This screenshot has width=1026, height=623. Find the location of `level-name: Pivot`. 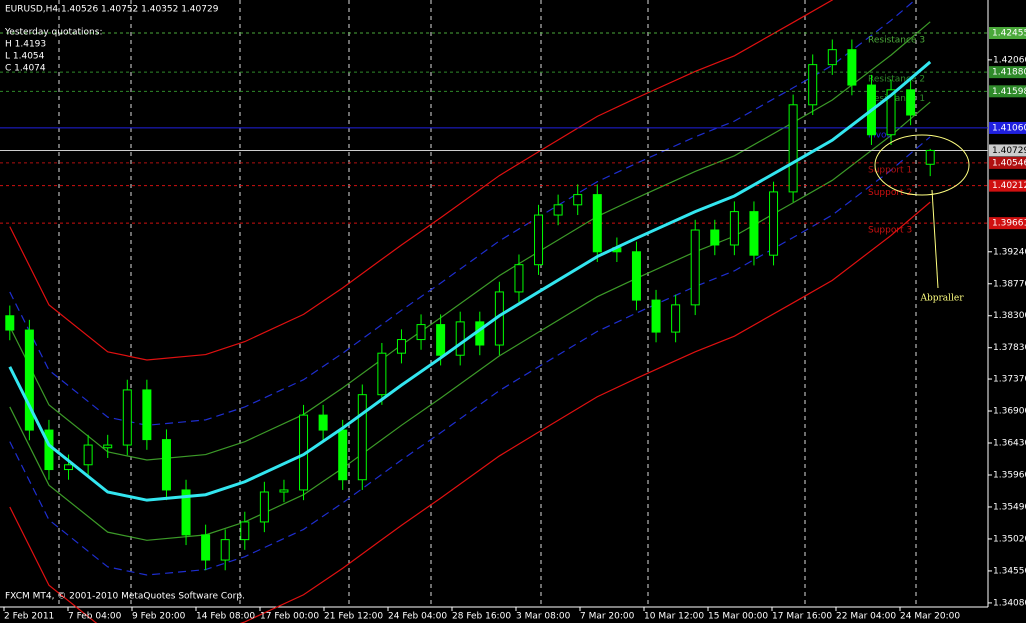

level-name: Pivot is located at coordinates (879, 135).